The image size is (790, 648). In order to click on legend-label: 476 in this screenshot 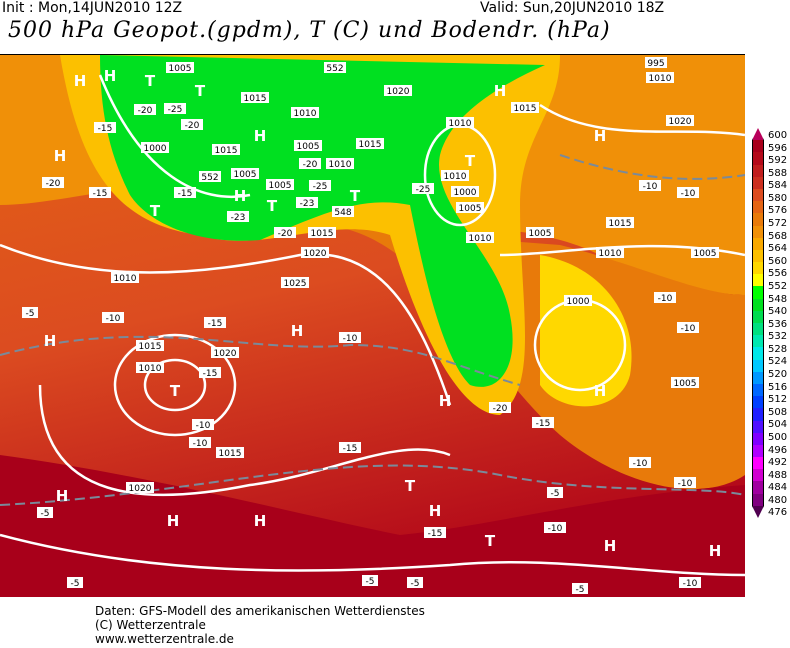, I will do `click(778, 513)`.